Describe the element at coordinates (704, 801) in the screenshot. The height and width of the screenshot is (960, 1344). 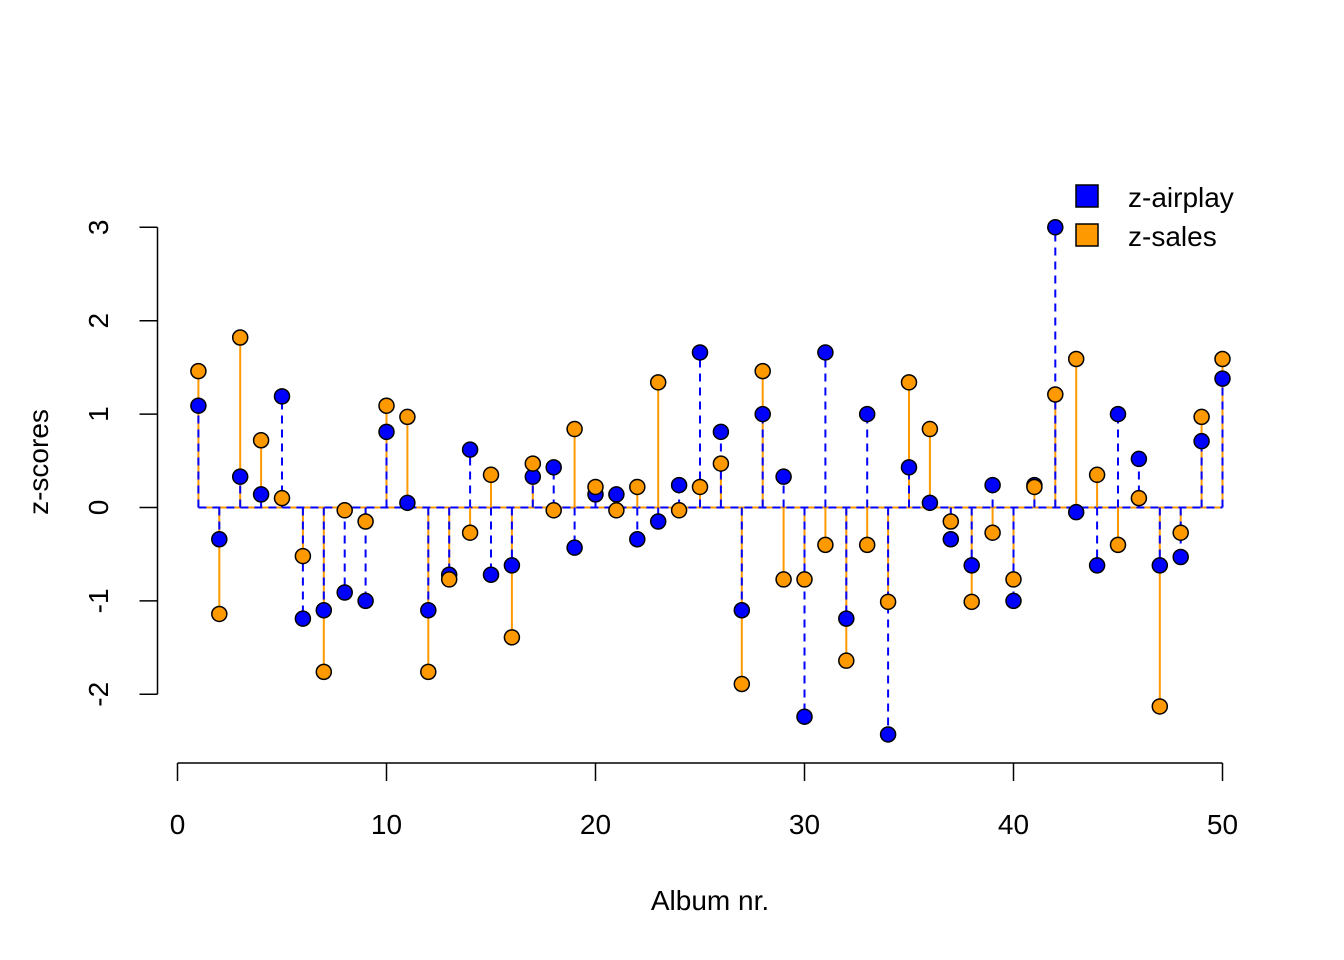
I see `x-axis: 0 10 20 30 40 50` at that location.